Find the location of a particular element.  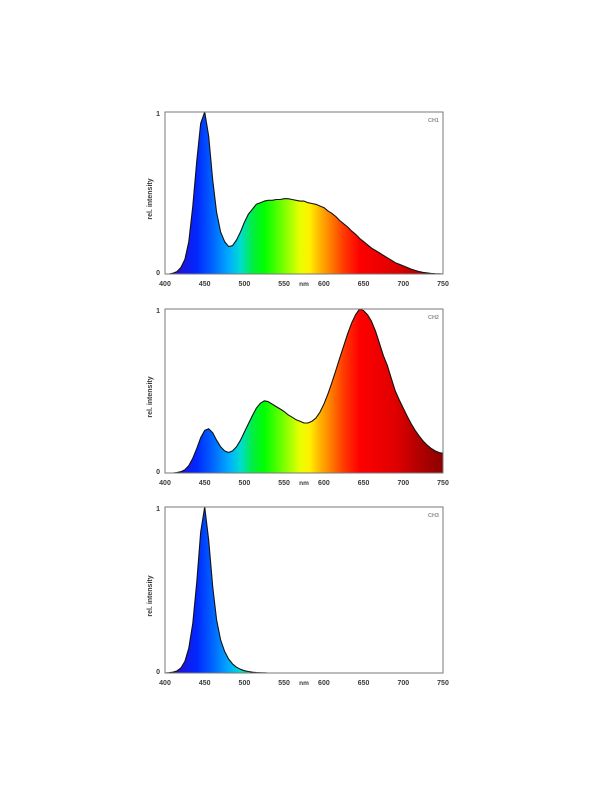

ch2-spectrum-area is located at coordinates (304, 391).